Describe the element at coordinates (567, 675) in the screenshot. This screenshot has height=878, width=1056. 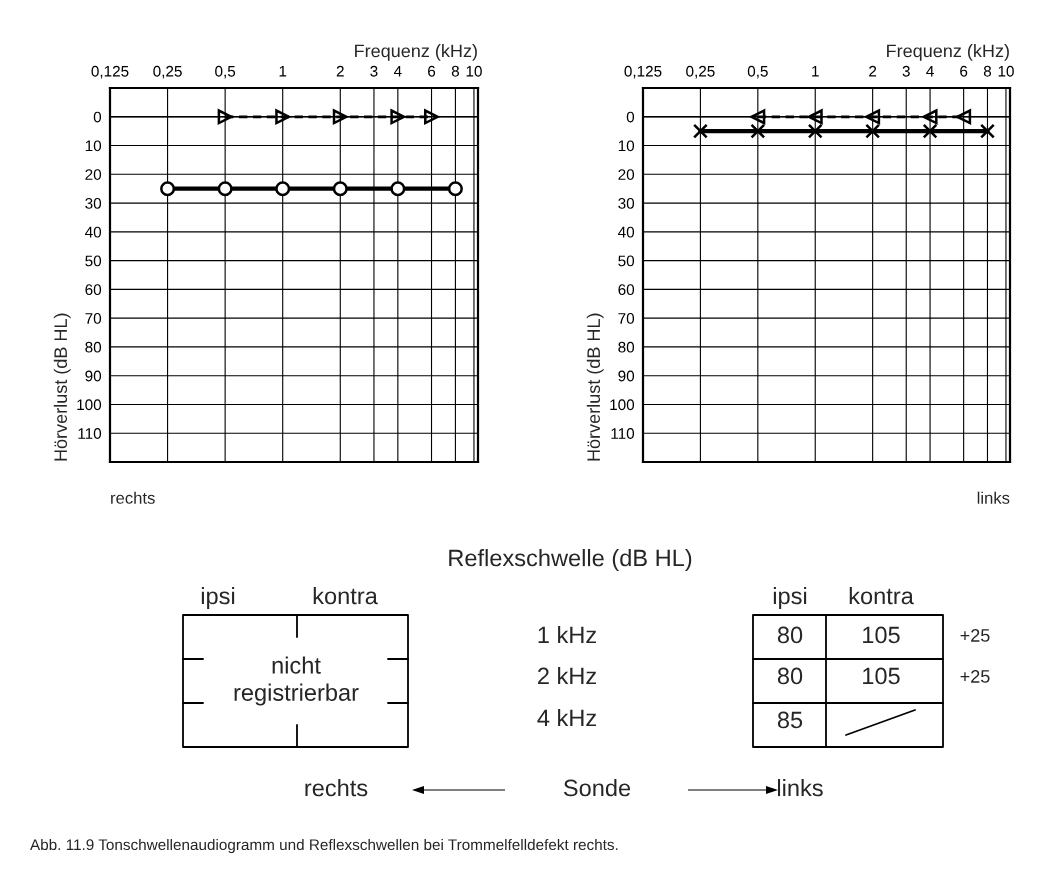
I see `text: 2 kHz` at that location.